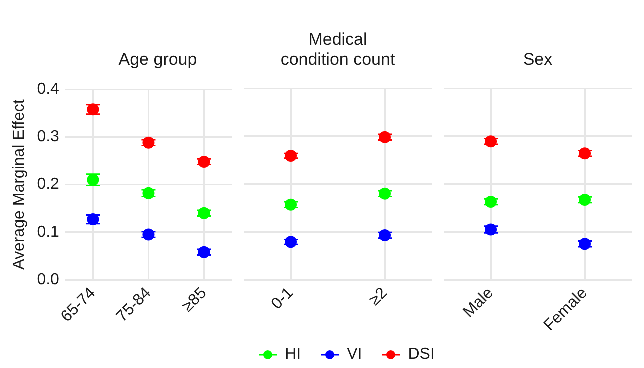  What do you see at coordinates (293, 355) in the screenshot?
I see `legend-label: HI` at bounding box center [293, 355].